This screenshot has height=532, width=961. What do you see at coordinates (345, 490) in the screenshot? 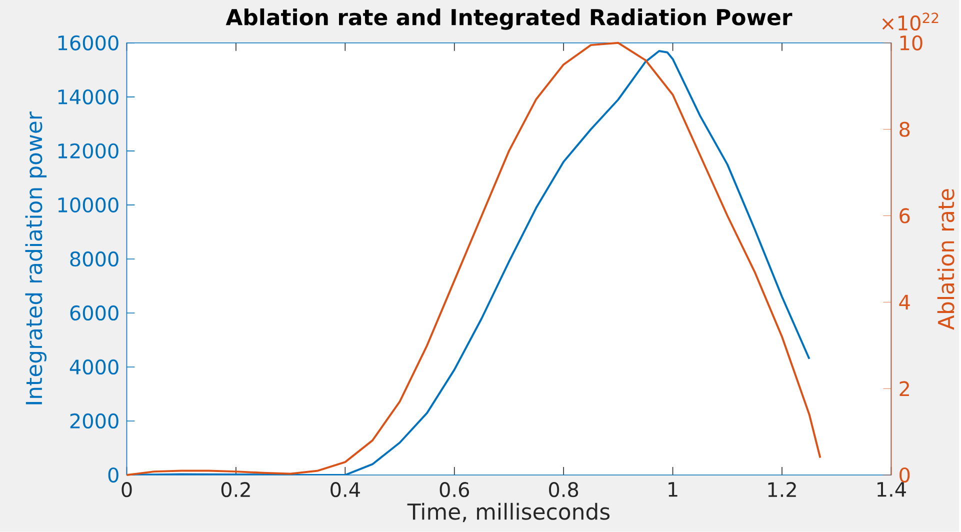
I see `x-tick-label: 0.4` at bounding box center [345, 490].